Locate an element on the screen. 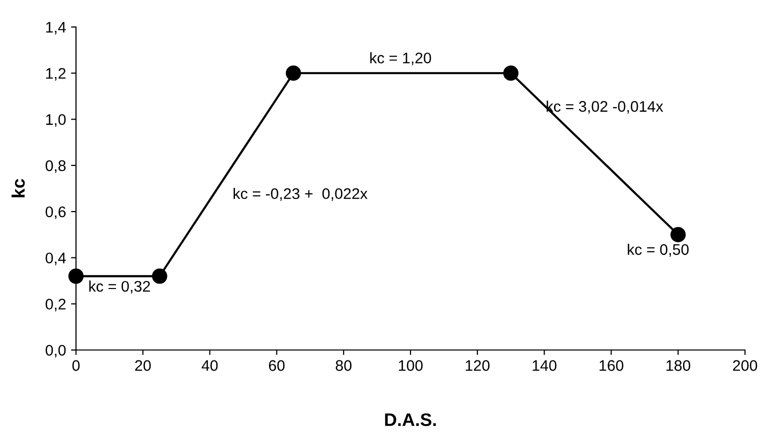 The height and width of the screenshot is (436, 764). y-tick-label: 0,6 is located at coordinates (56, 213).